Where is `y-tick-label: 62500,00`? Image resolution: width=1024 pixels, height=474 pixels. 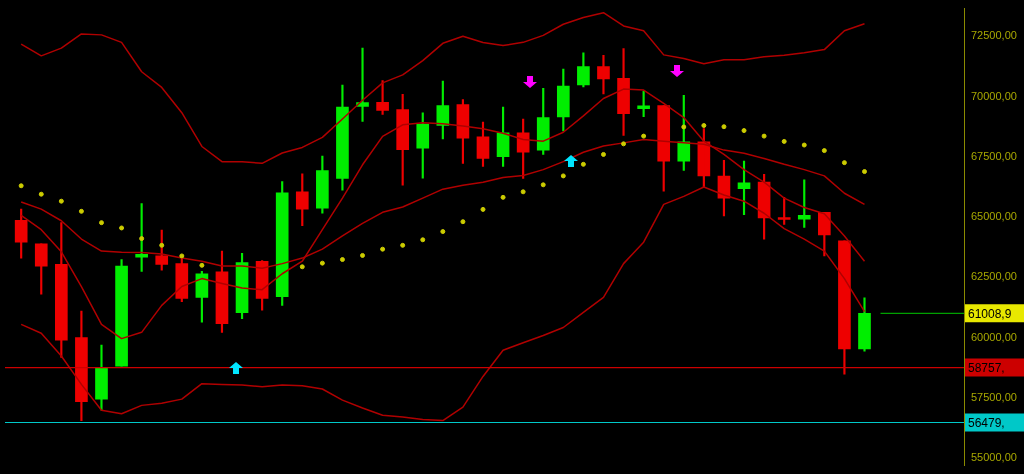 y-tick-label: 62500,00 is located at coordinates (994, 276).